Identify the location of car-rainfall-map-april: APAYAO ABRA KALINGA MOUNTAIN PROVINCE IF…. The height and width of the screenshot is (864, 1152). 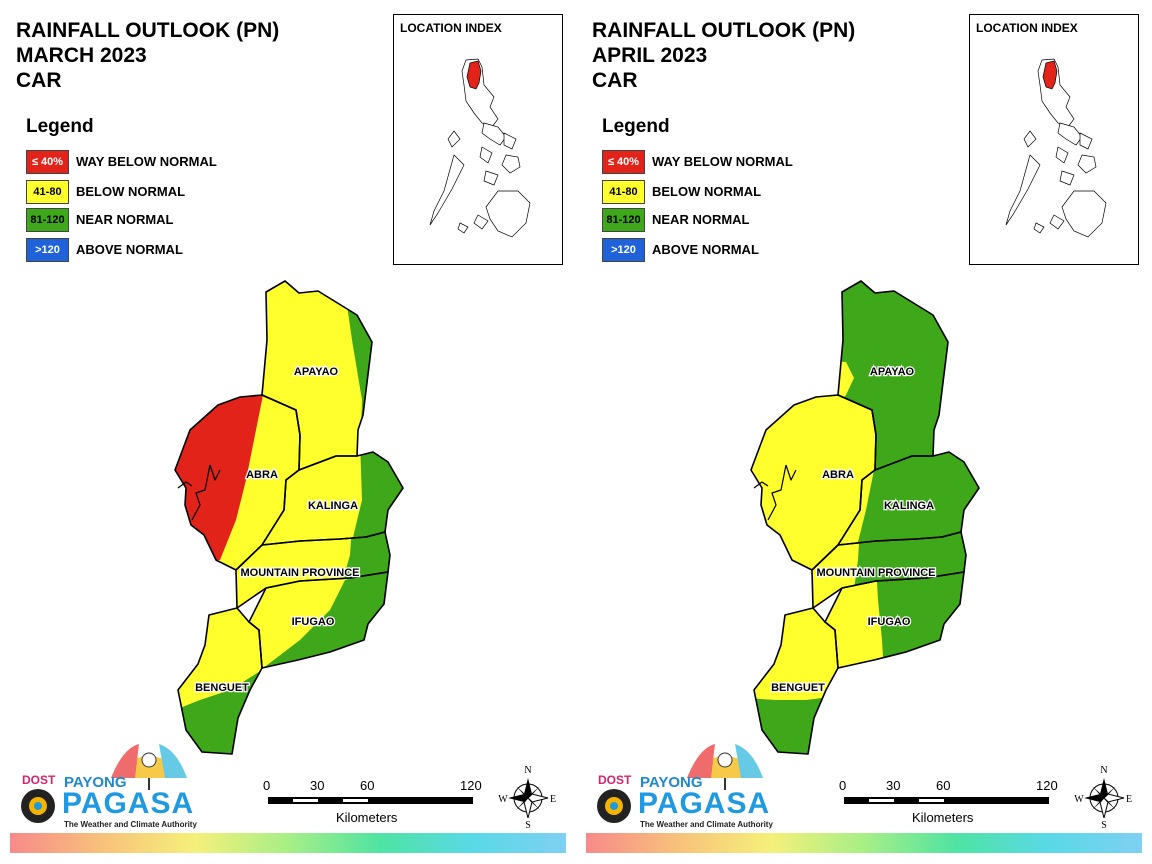
(865, 517).